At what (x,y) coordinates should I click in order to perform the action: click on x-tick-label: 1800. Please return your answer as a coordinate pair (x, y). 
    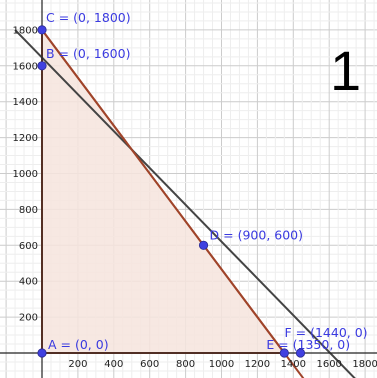
    Looking at the image, I should click on (364, 364).